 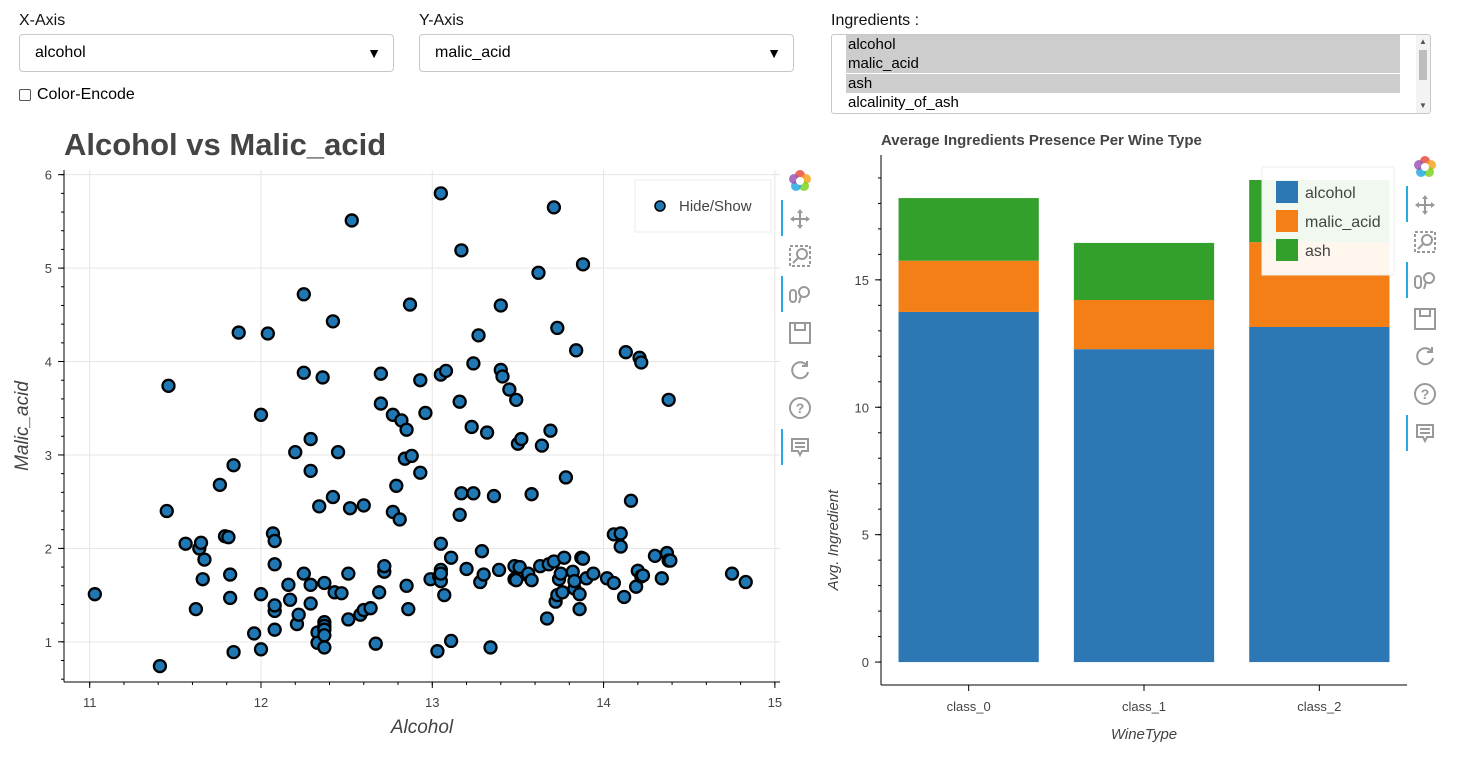 What do you see at coordinates (1423, 41) in the screenshot?
I see `scroll-up-icon: ▲` at bounding box center [1423, 41].